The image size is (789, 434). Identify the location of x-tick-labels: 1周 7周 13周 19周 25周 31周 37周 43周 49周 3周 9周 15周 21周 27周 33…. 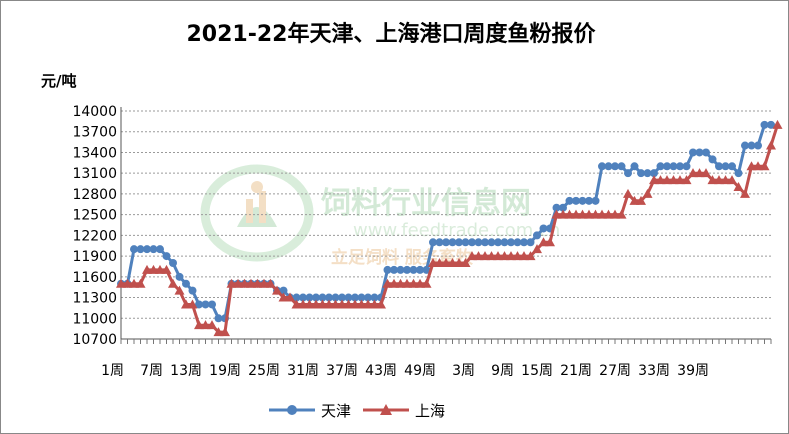
(405, 371).